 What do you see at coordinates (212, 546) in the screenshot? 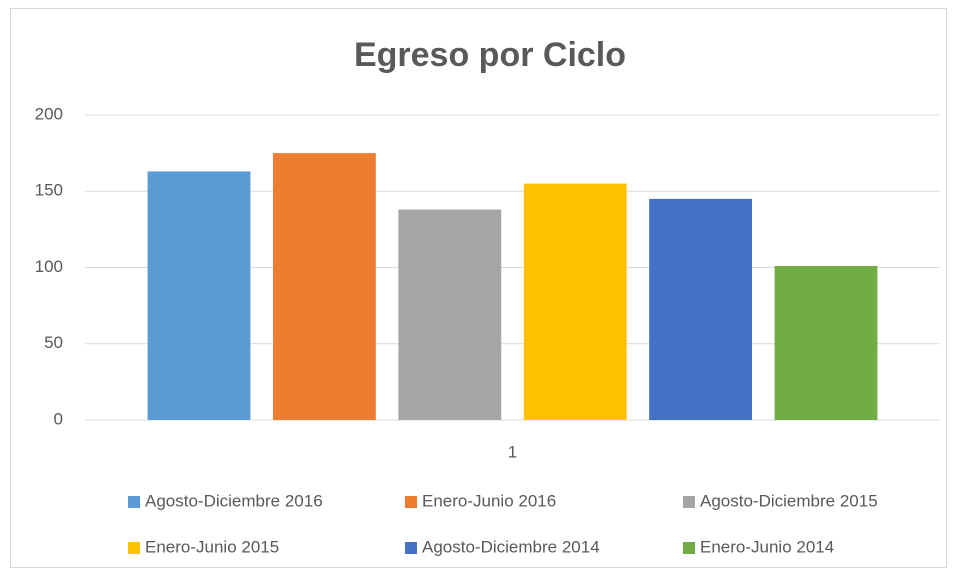
I see `legend-label: Enero-Junio 2015` at bounding box center [212, 546].